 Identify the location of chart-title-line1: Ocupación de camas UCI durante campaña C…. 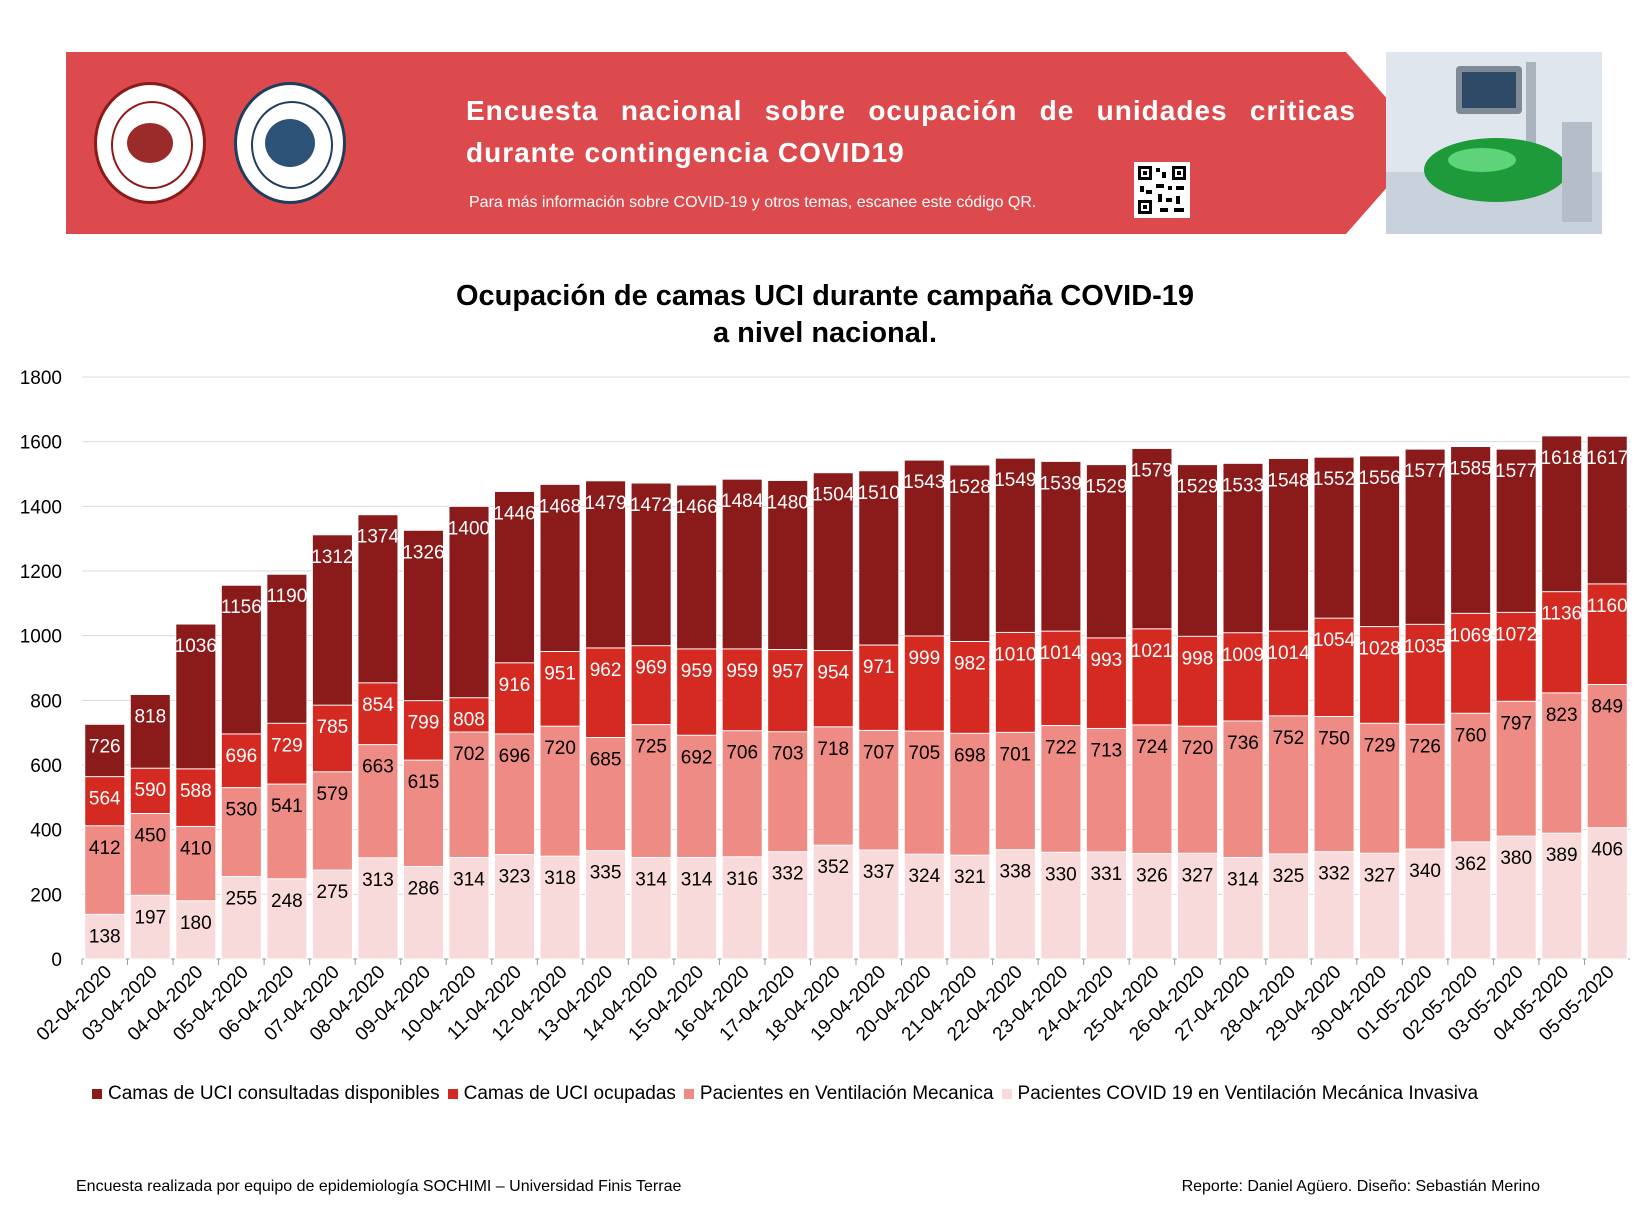
(825, 296).